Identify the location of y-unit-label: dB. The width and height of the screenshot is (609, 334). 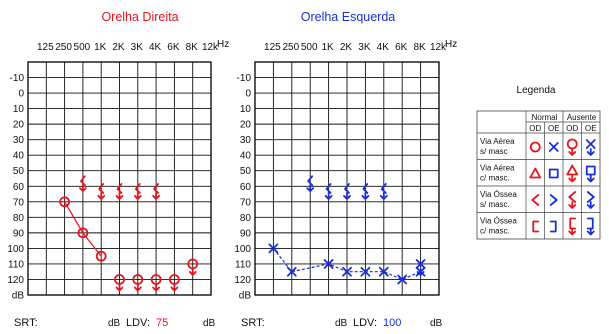
(245, 296).